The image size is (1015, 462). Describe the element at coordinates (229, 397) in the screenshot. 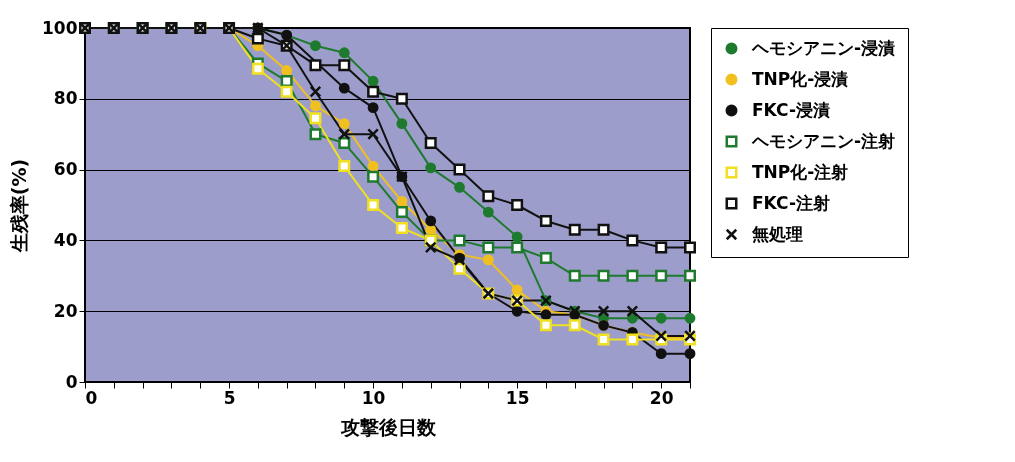

I see `x-tick-label: 5` at that location.